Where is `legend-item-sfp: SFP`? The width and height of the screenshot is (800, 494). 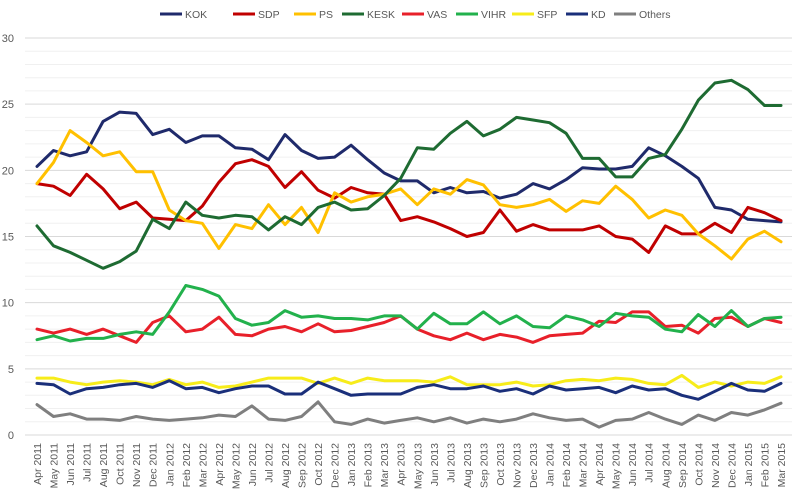
legend-item-sfp: SFP is located at coordinates (534, 15).